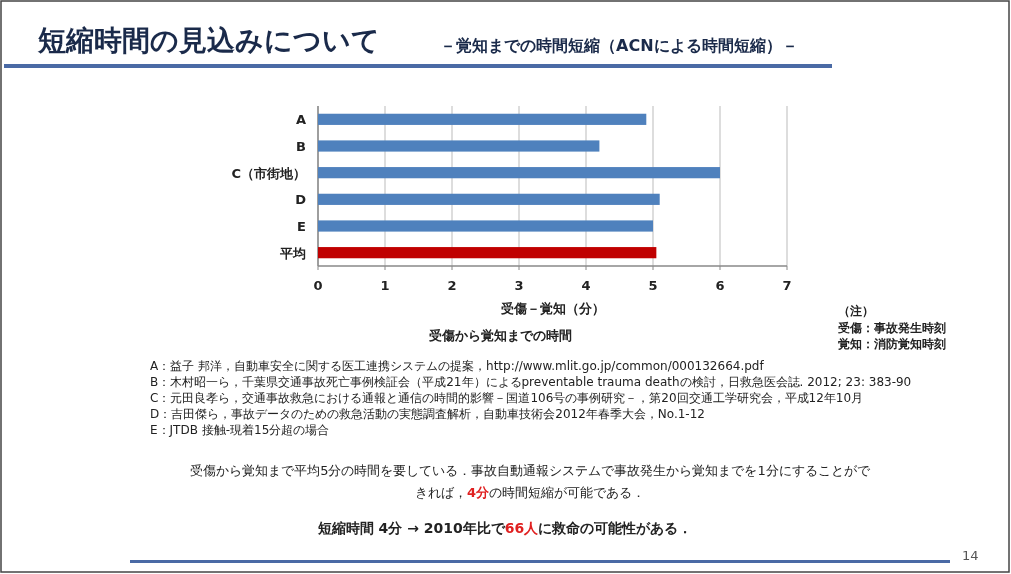 The width and height of the screenshot is (1011, 574). Describe the element at coordinates (240, 430) in the screenshot. I see `text: E：JTDB 接触-現着15分超の場合` at that location.